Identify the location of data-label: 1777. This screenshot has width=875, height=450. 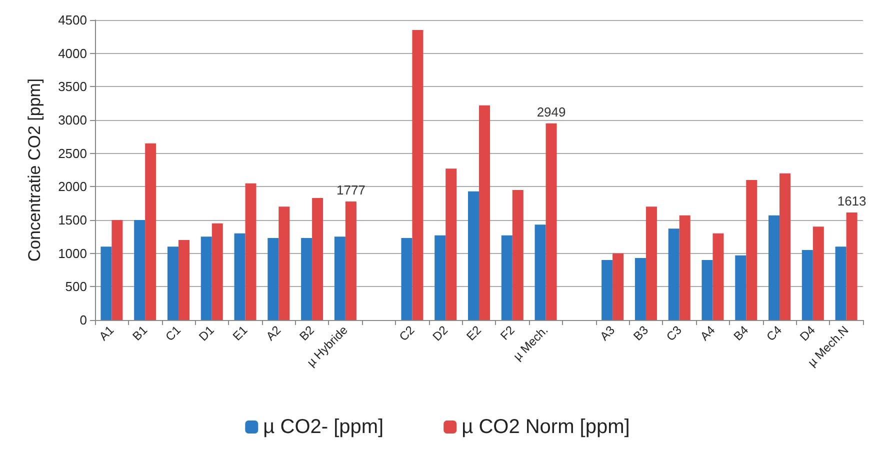
(351, 190).